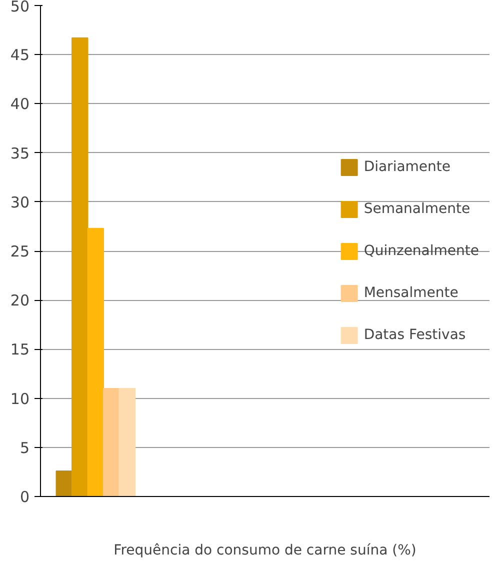  I want to click on x-axis-title: Frequência do consumo de carne suína (%), so click(265, 550).